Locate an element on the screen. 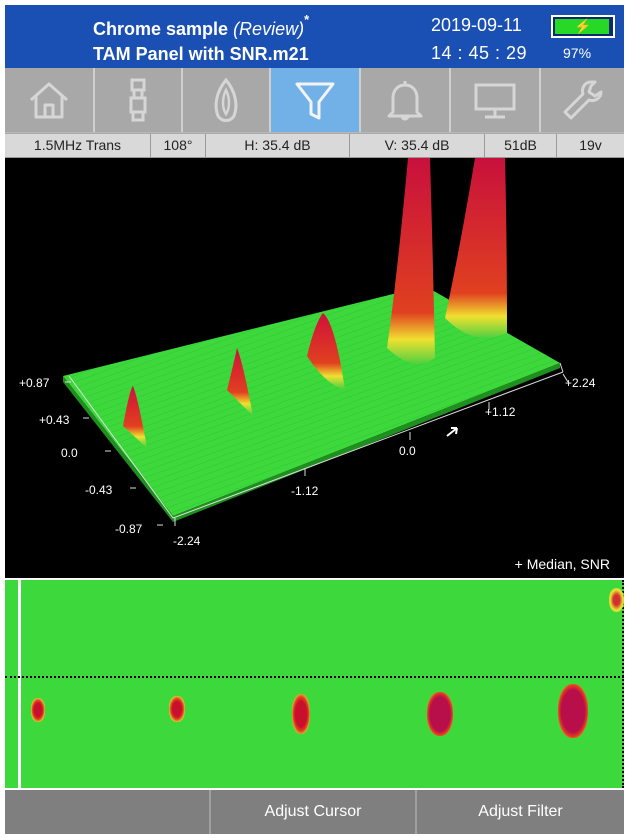  modified-flag: * is located at coordinates (307, 19).